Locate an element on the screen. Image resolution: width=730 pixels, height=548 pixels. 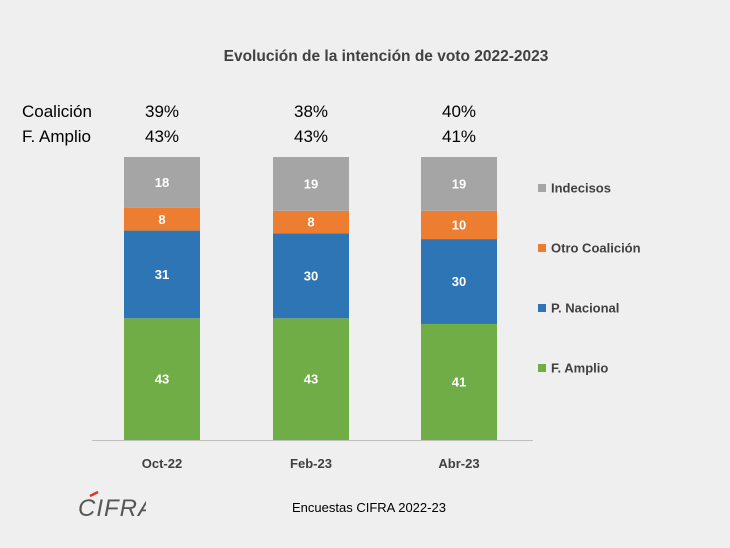
svg-text: CIFRA is located at coordinates (112, 508).